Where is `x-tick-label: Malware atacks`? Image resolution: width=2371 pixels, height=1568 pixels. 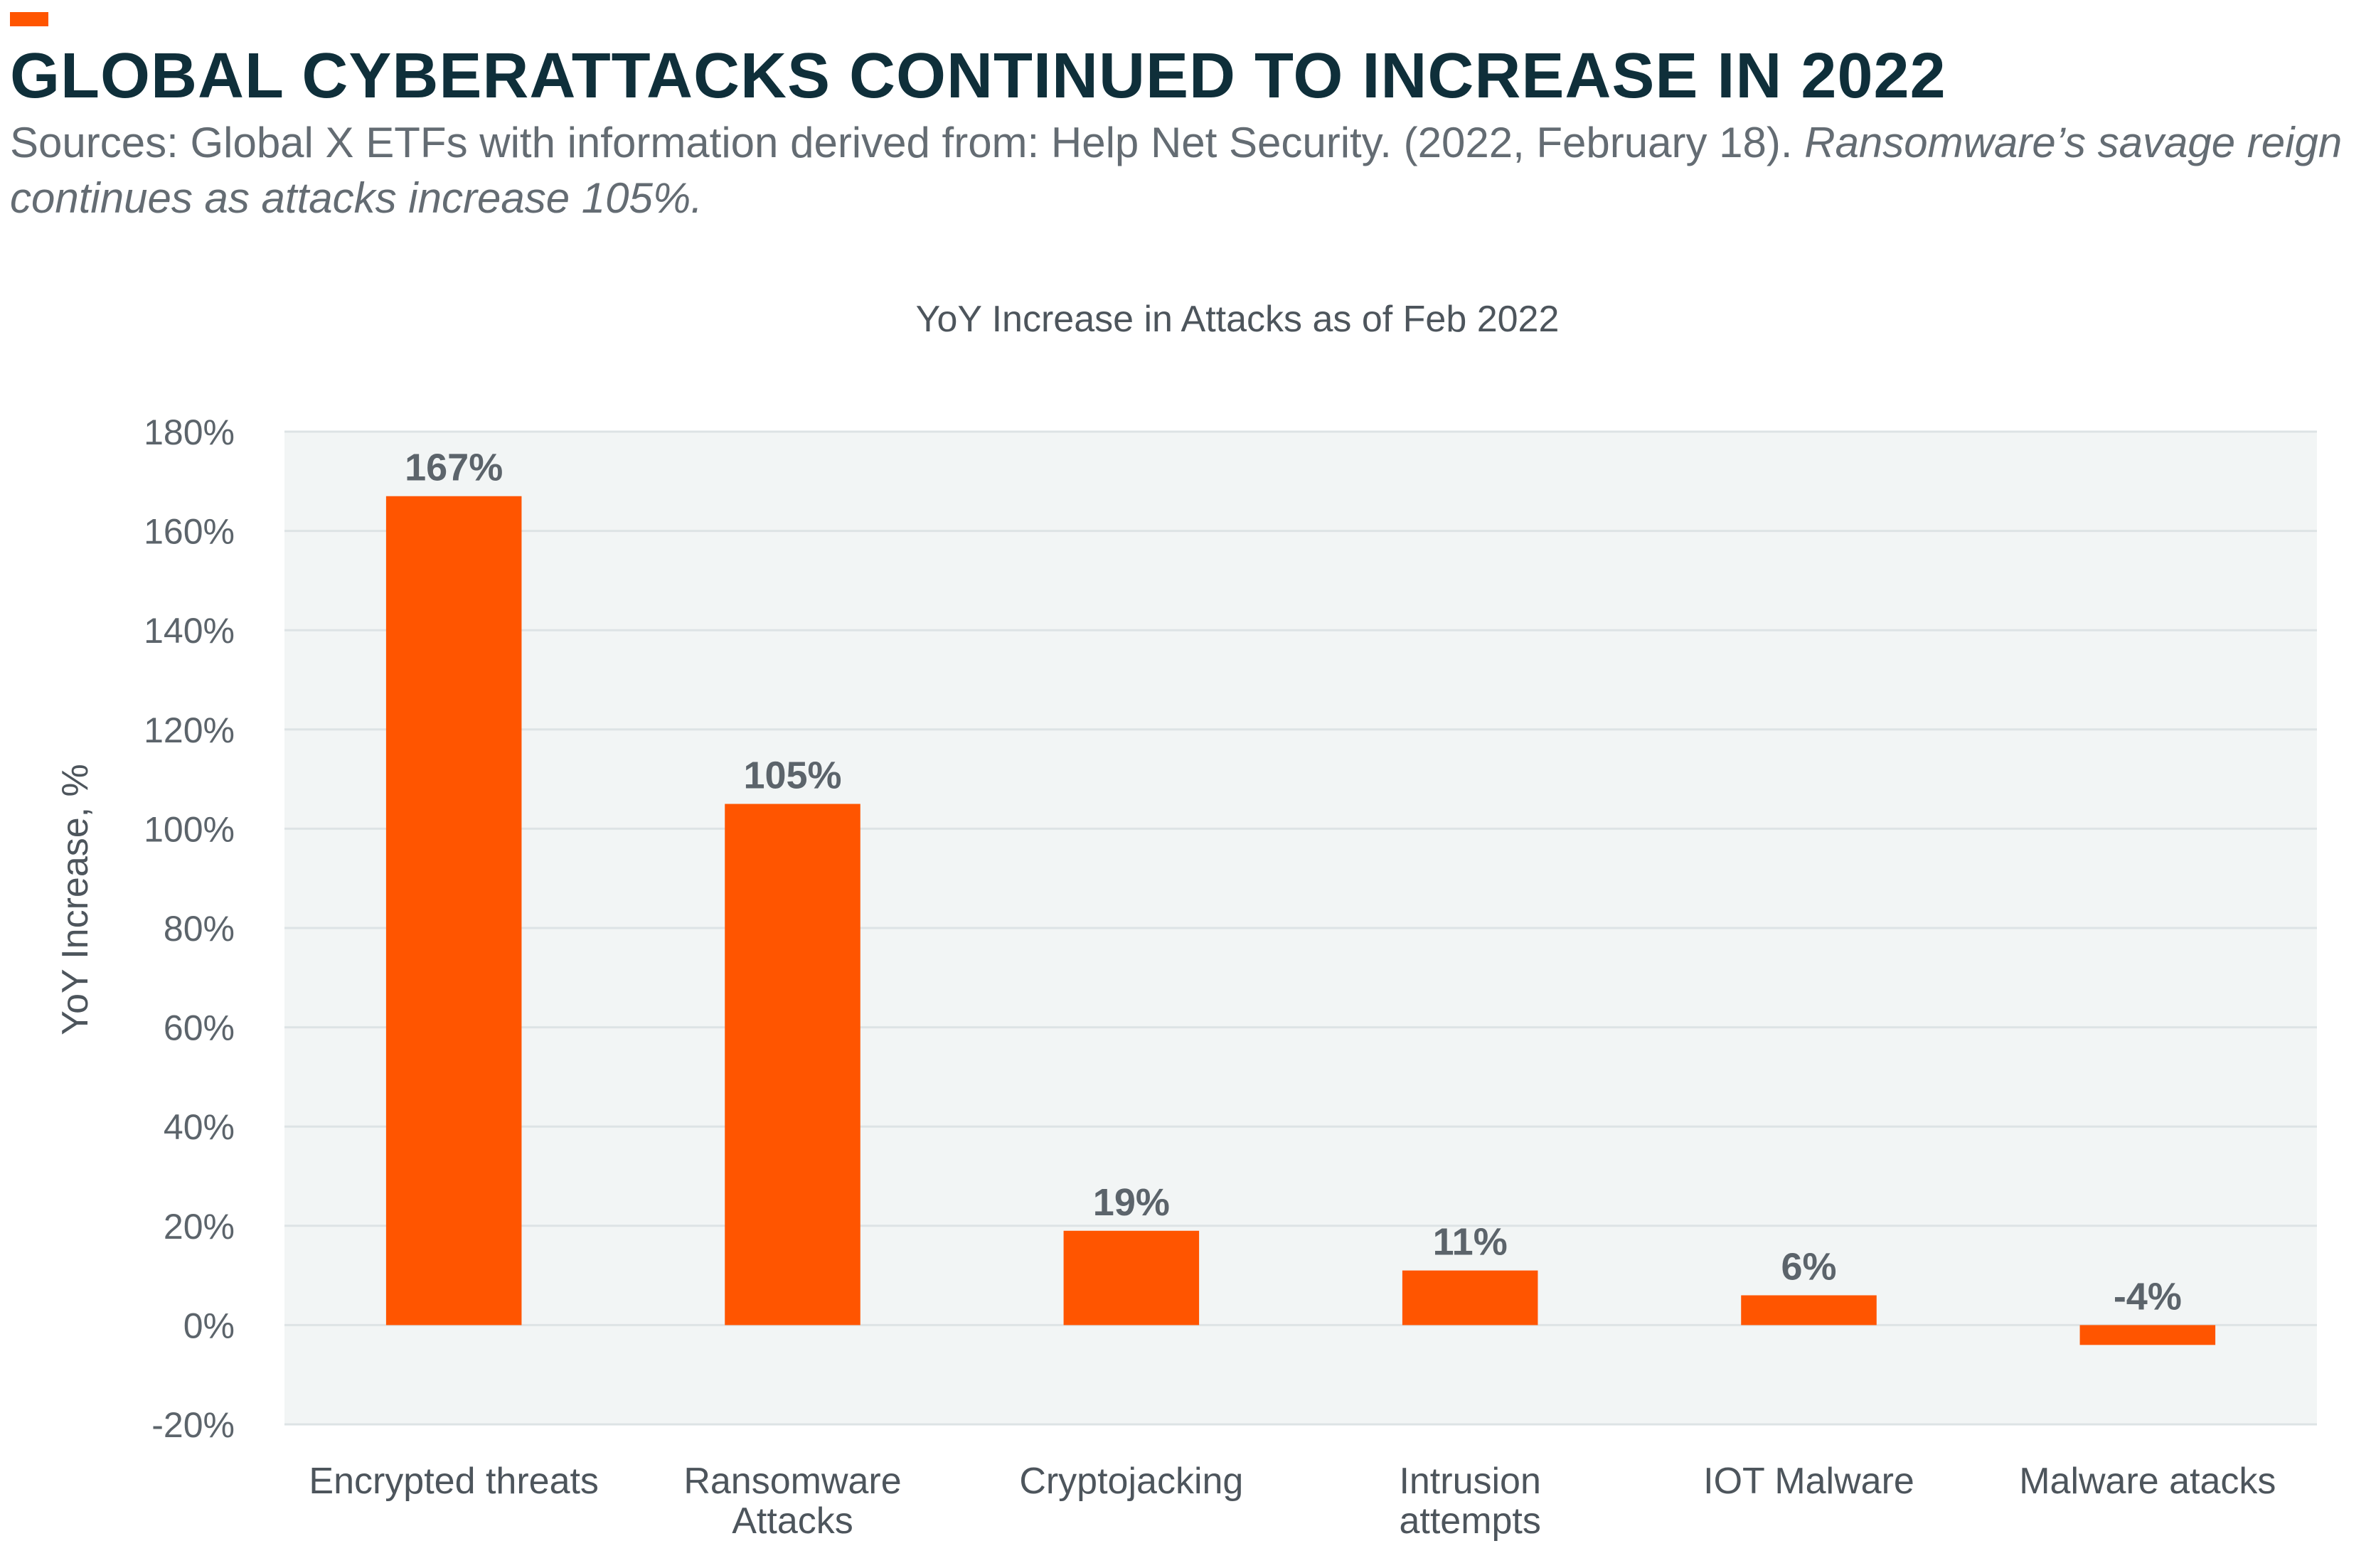 x-tick-label: Malware atacks is located at coordinates (2147, 1481).